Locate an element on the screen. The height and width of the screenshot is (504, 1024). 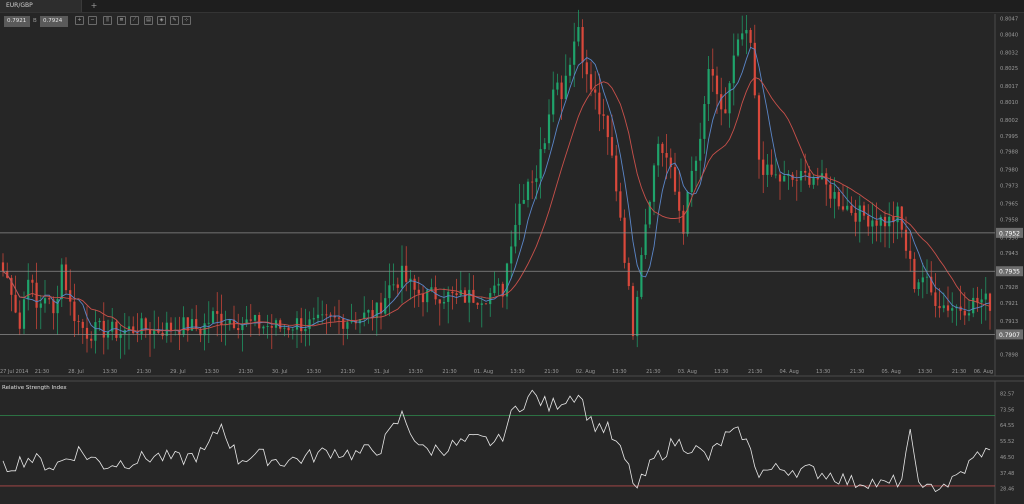
drawing-icon: ✎ is located at coordinates (174, 20).